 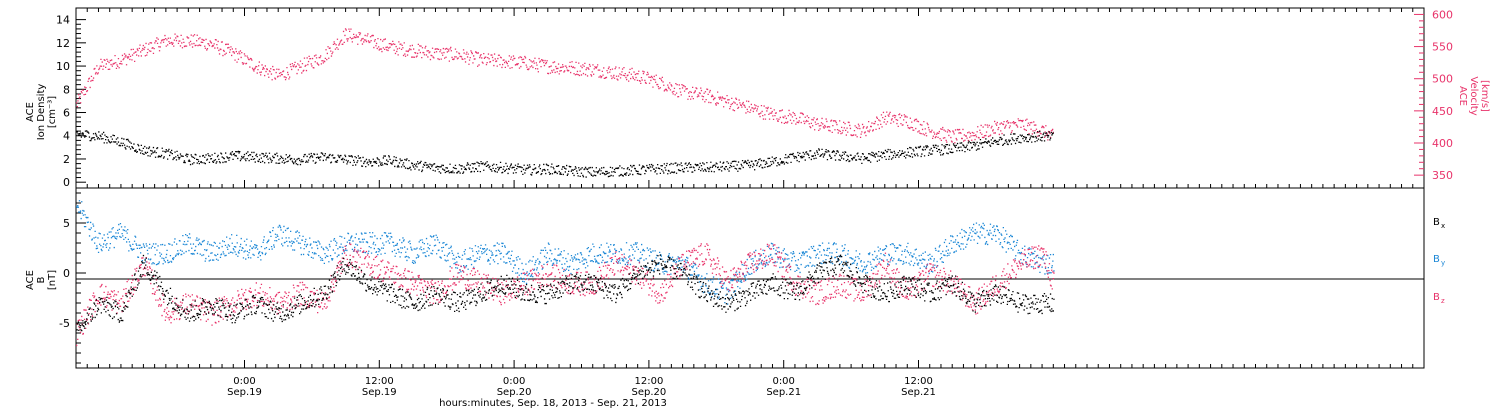 What do you see at coordinates (1433, 95) in the screenshot?
I see `velocity-axis-ticks: 350 400 450 500 550 600` at bounding box center [1433, 95].